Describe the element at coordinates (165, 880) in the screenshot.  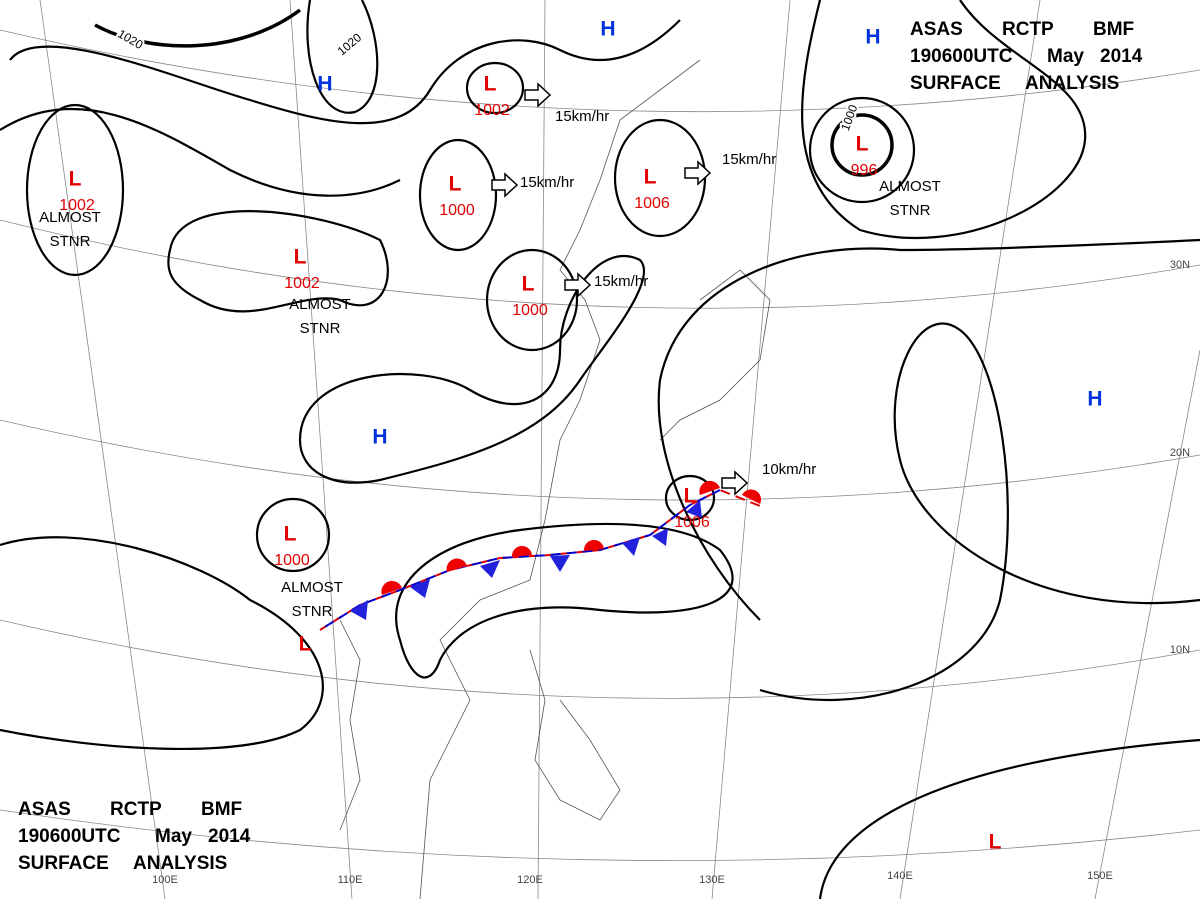
I see `longitude-label: 100E` at that location.